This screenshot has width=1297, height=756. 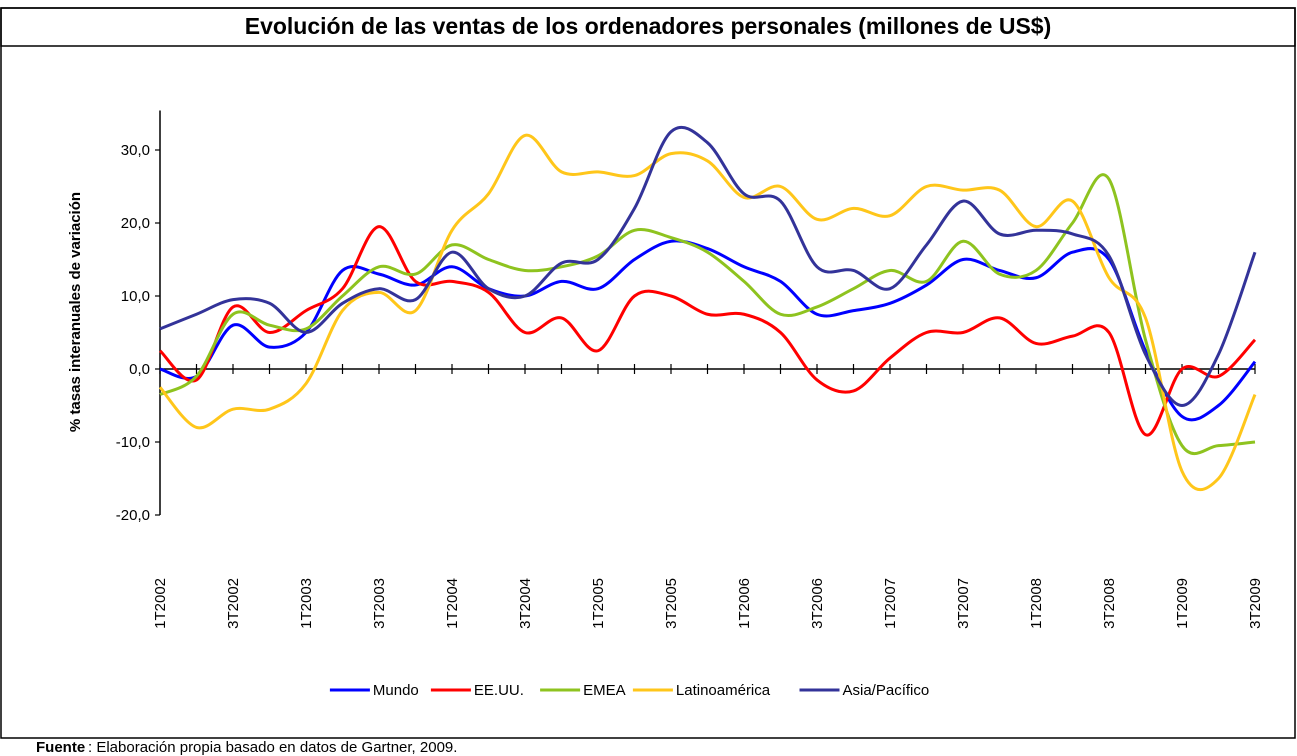 What do you see at coordinates (135, 296) in the screenshot?
I see `y-tick-label: 10,0` at bounding box center [135, 296].